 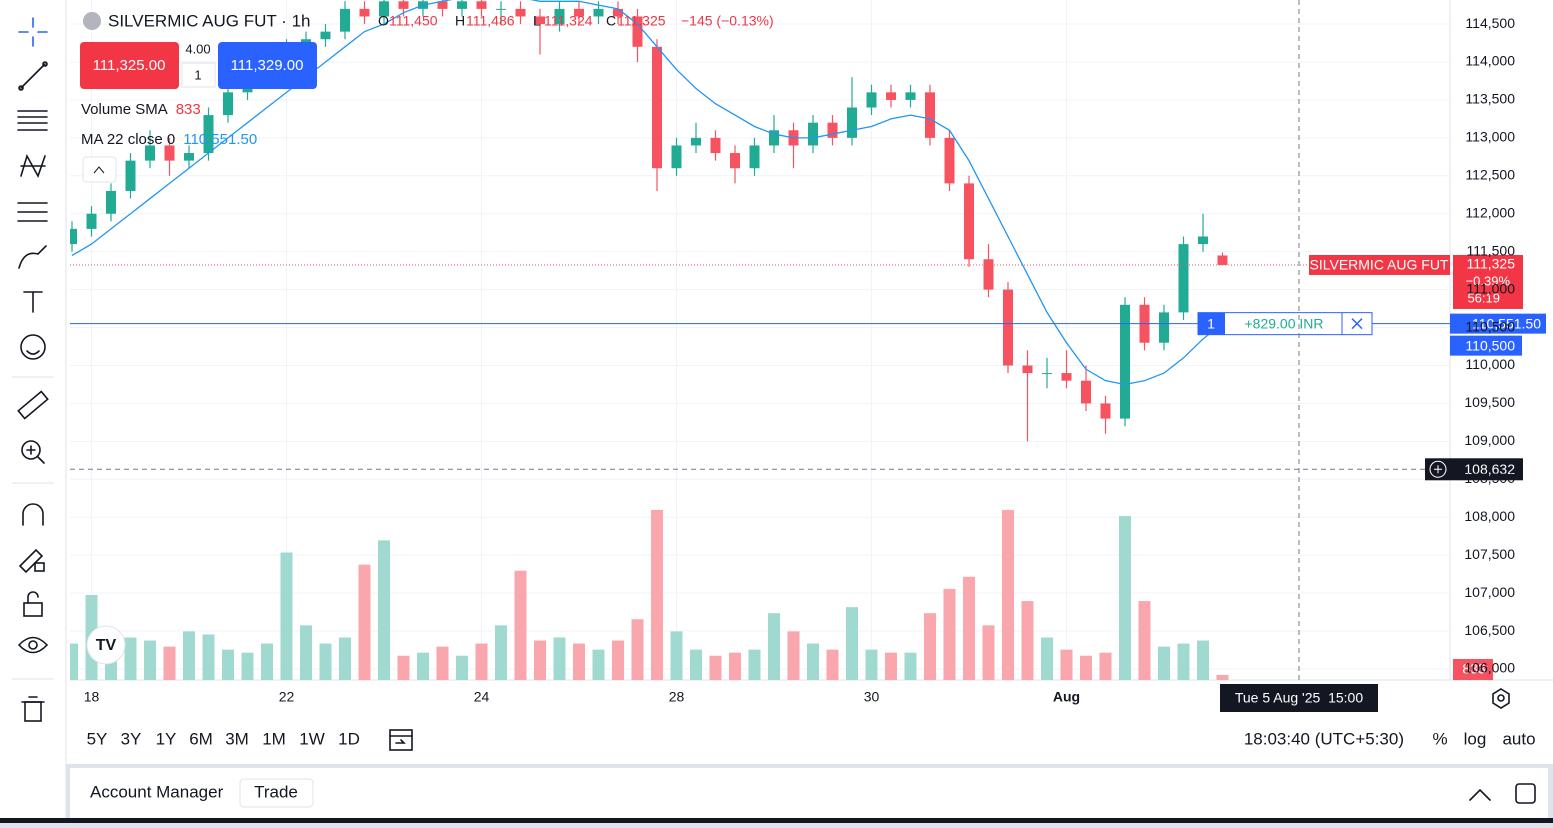 What do you see at coordinates (129, 65) in the screenshot?
I see `sell-button` at bounding box center [129, 65].